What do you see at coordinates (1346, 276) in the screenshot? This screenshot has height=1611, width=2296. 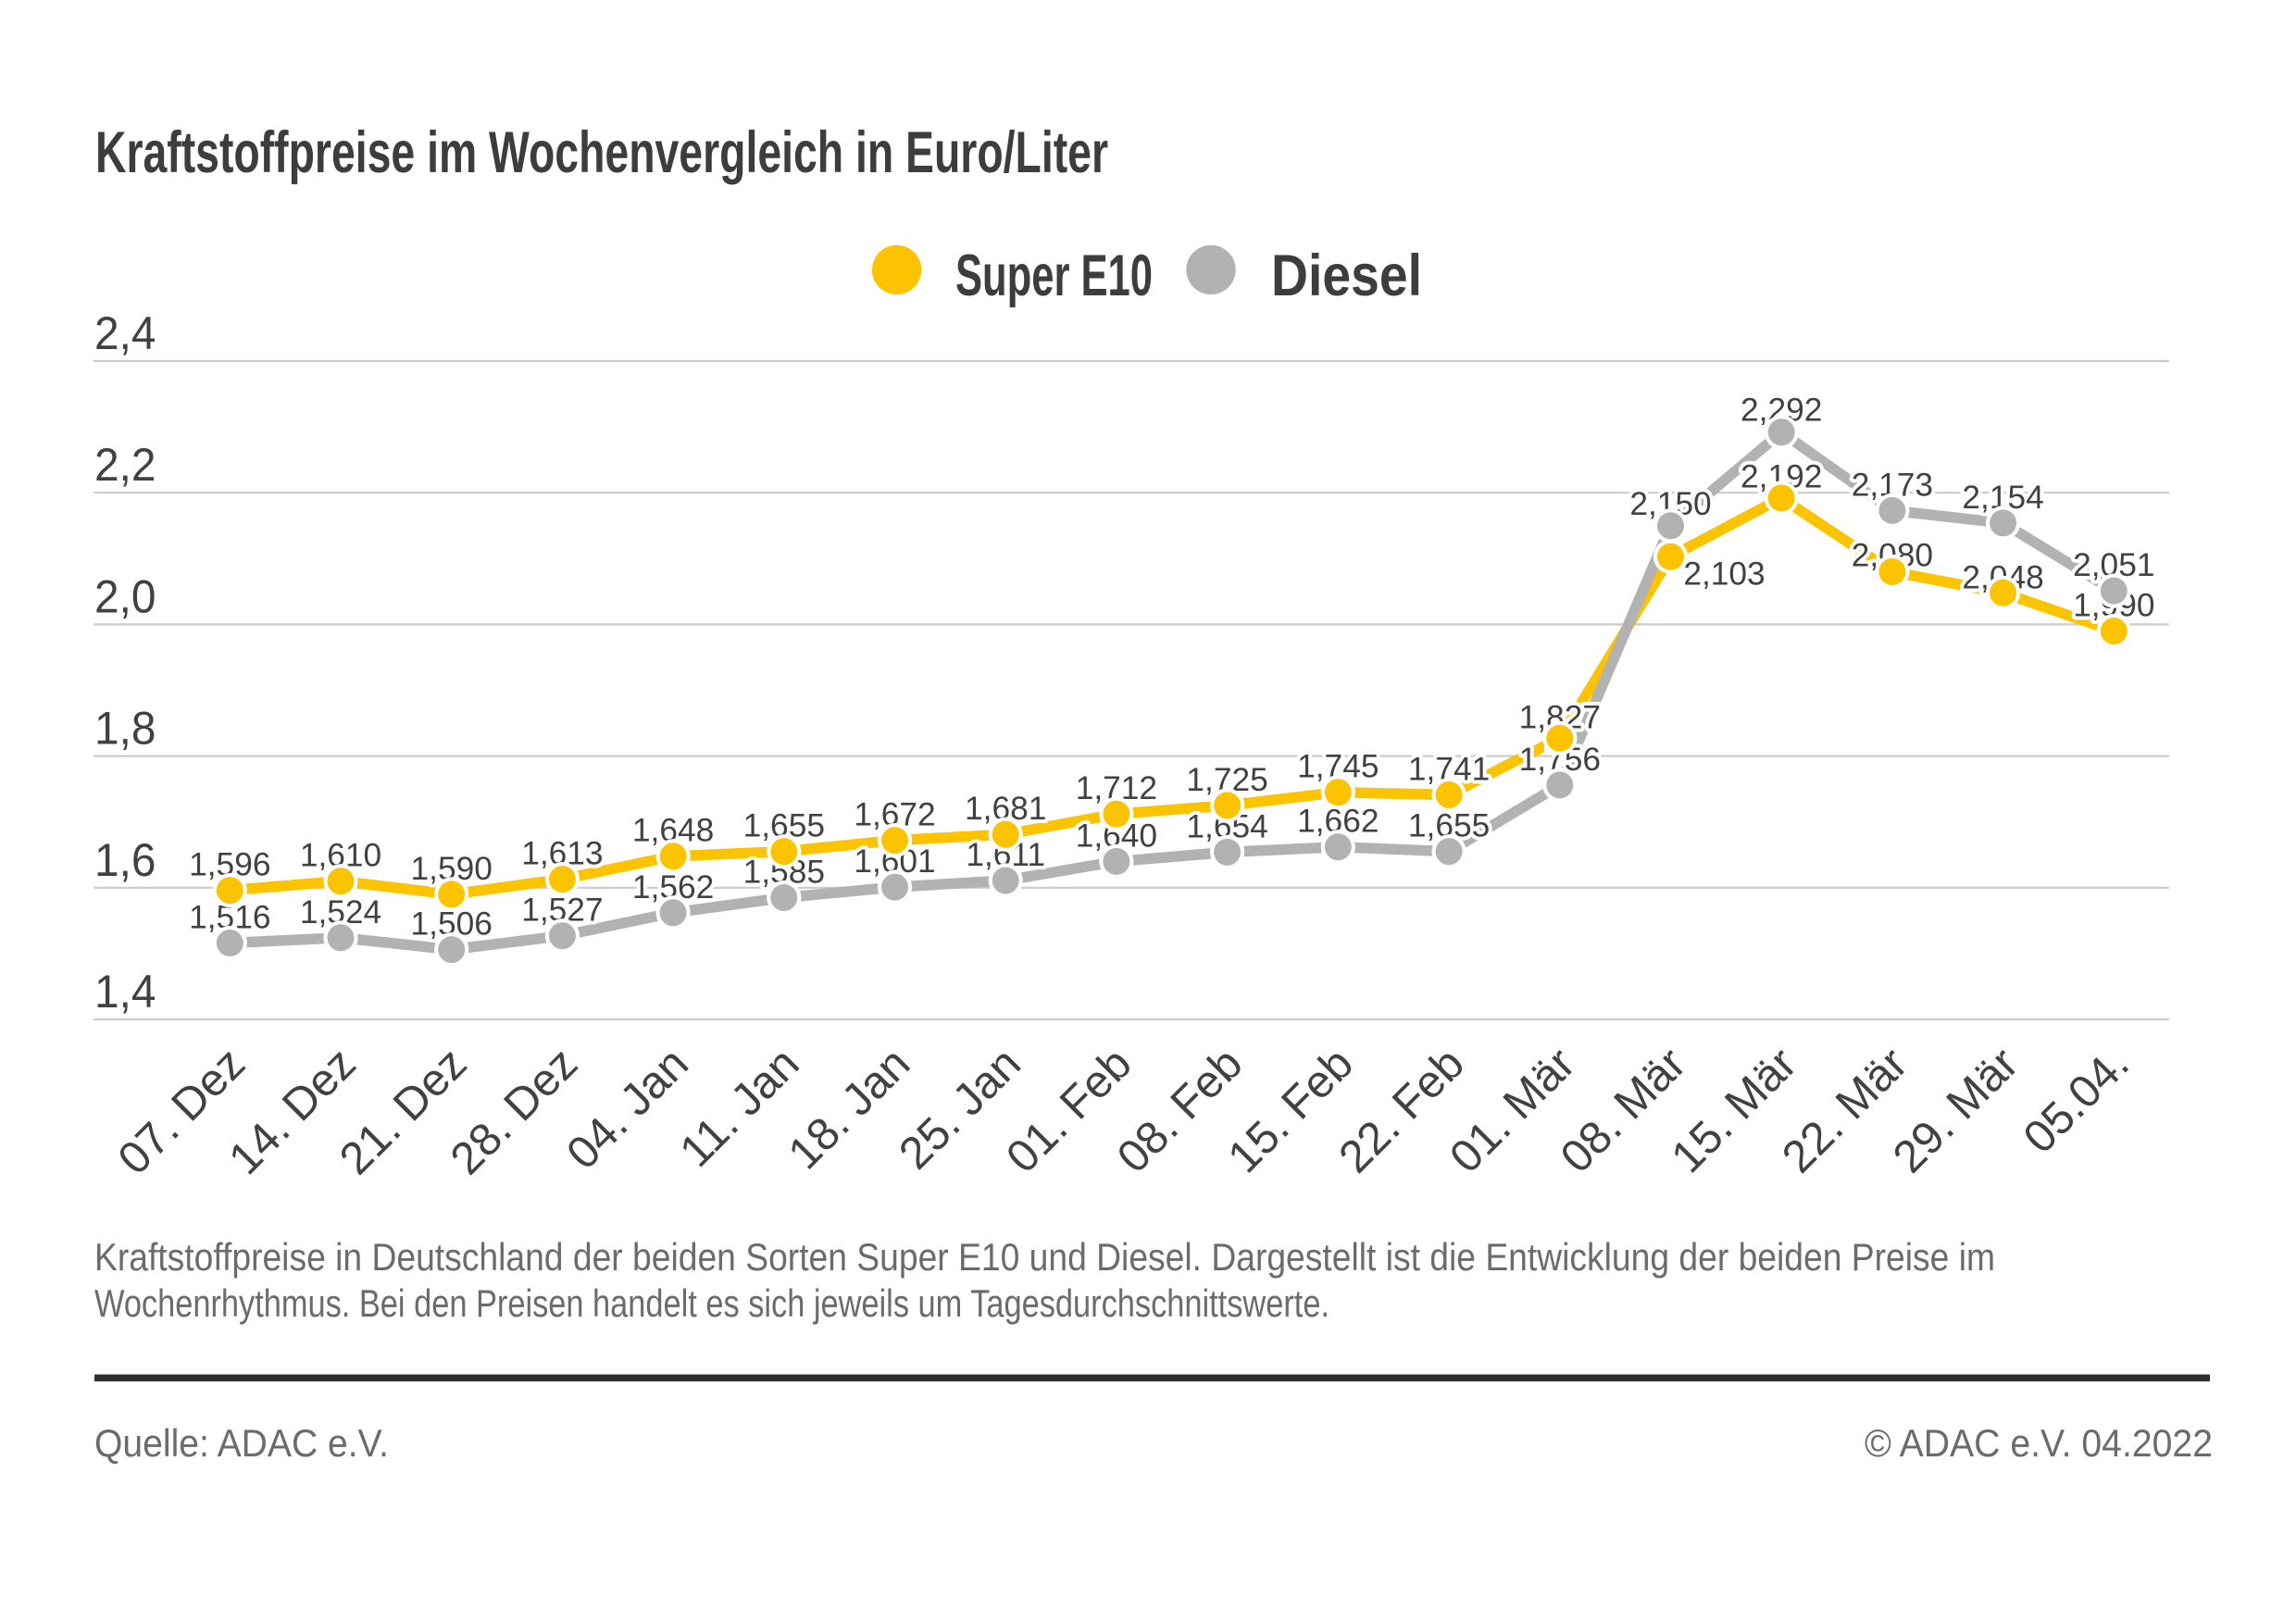 I see `svg-text: Diesel` at bounding box center [1346, 276].